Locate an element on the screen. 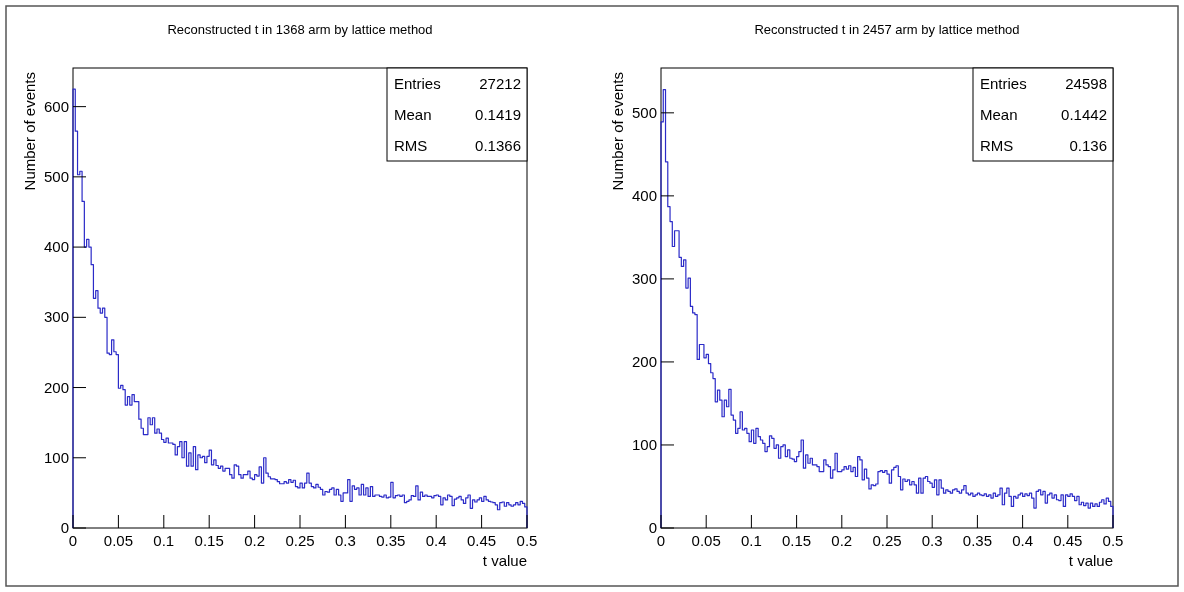 This screenshot has height=592, width=1184. annotation: 24598 is located at coordinates (1086, 83).